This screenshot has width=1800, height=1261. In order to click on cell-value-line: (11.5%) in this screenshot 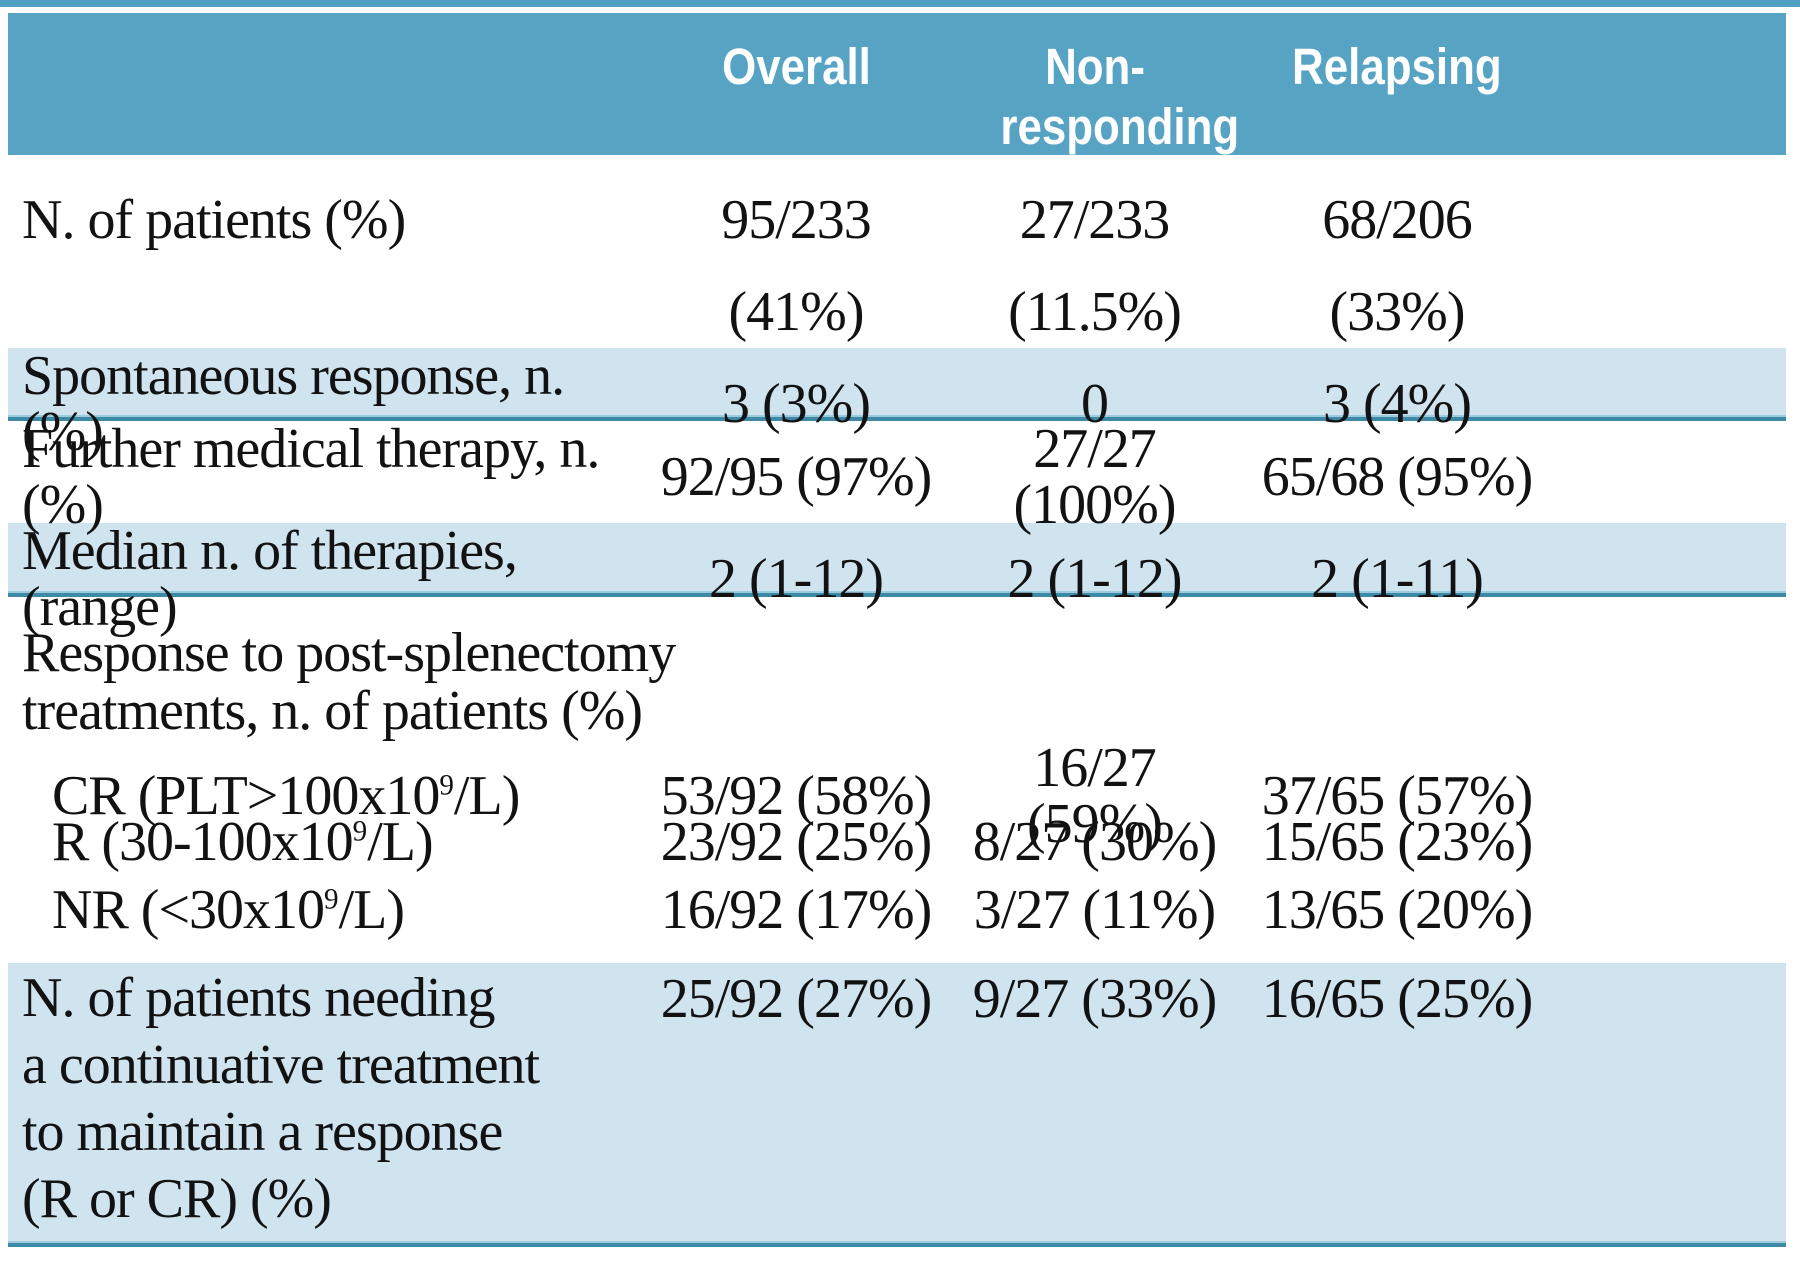, I will do `click(1095, 312)`.